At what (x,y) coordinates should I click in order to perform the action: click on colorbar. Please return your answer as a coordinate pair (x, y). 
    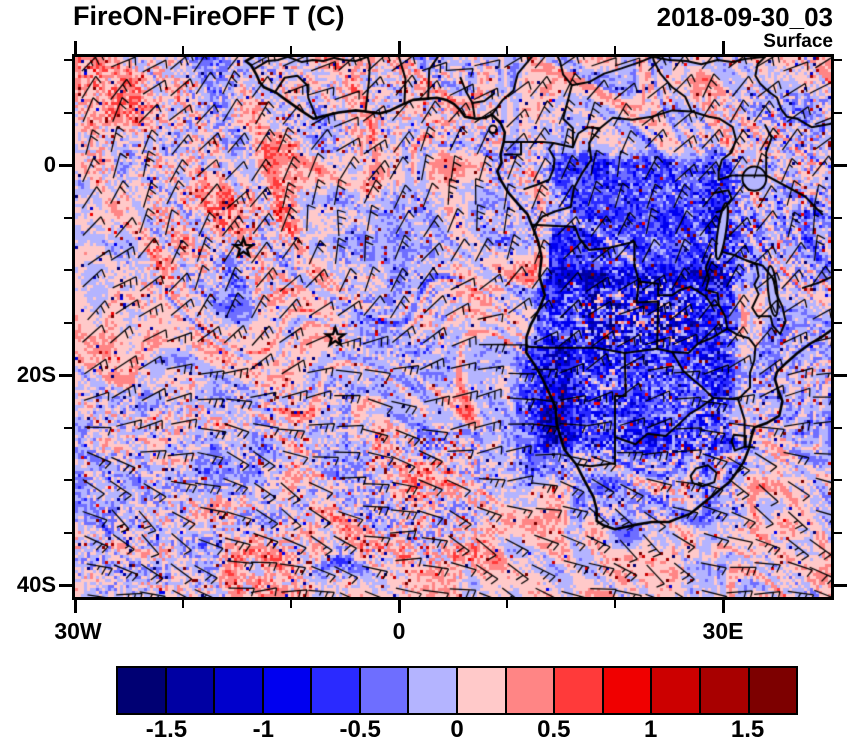
    Looking at the image, I should click on (457, 690).